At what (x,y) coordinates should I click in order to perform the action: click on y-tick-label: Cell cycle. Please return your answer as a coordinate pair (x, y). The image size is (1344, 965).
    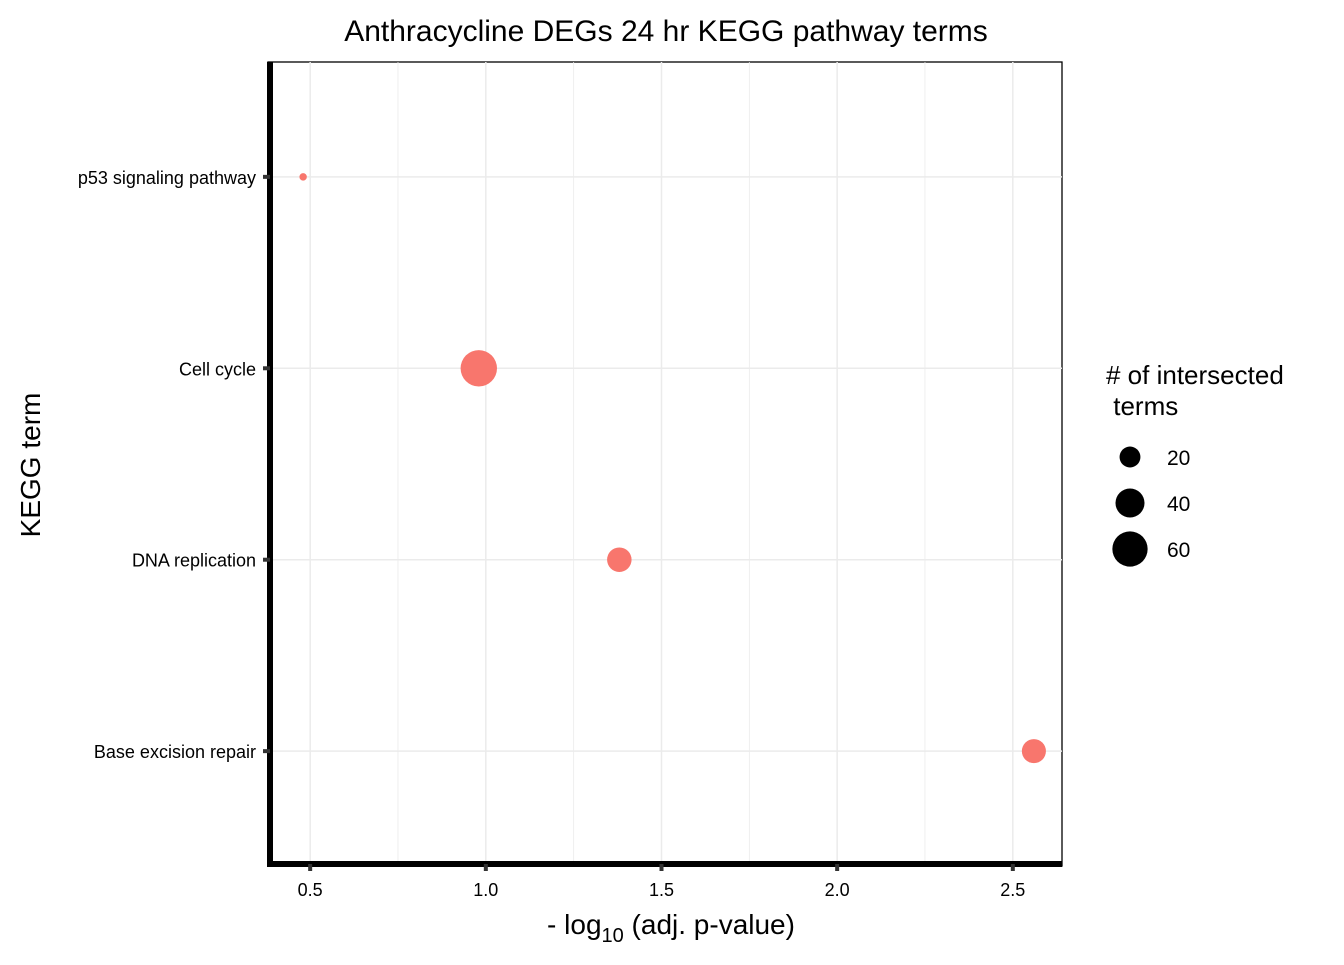
    Looking at the image, I should click on (217, 369).